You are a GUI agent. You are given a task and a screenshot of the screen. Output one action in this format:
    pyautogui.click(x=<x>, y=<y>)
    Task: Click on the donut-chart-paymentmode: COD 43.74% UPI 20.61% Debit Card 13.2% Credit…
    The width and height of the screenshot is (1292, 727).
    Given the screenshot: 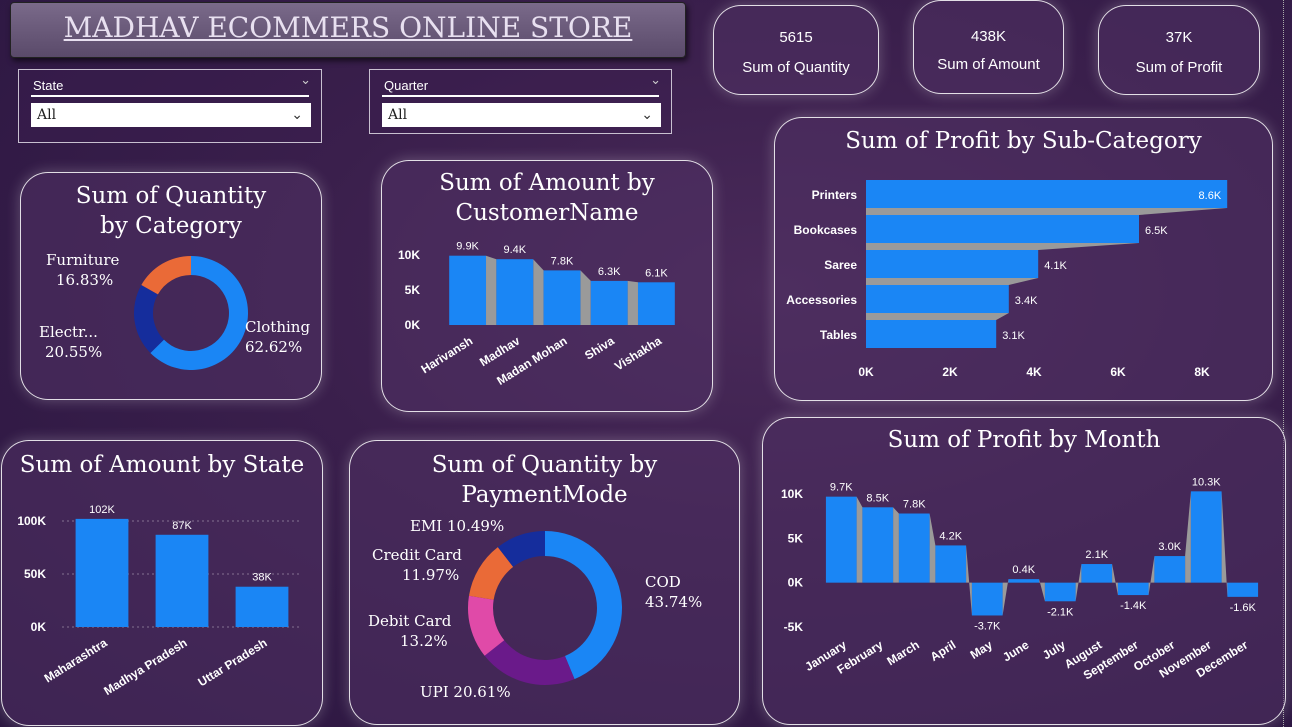 What is the action you would take?
    pyautogui.click(x=544, y=582)
    